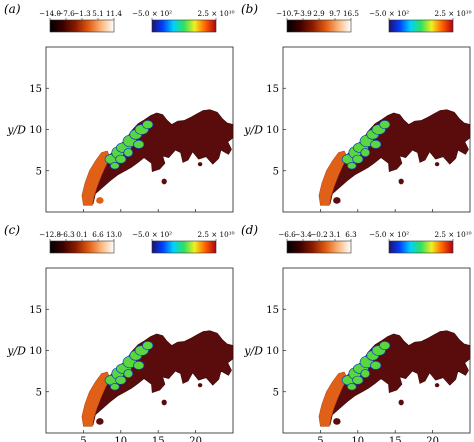 This screenshot has height=442, width=474. What do you see at coordinates (66, 13) in the screenshot?
I see `colorbar-1-tick-label: −7.6` at bounding box center [66, 13].